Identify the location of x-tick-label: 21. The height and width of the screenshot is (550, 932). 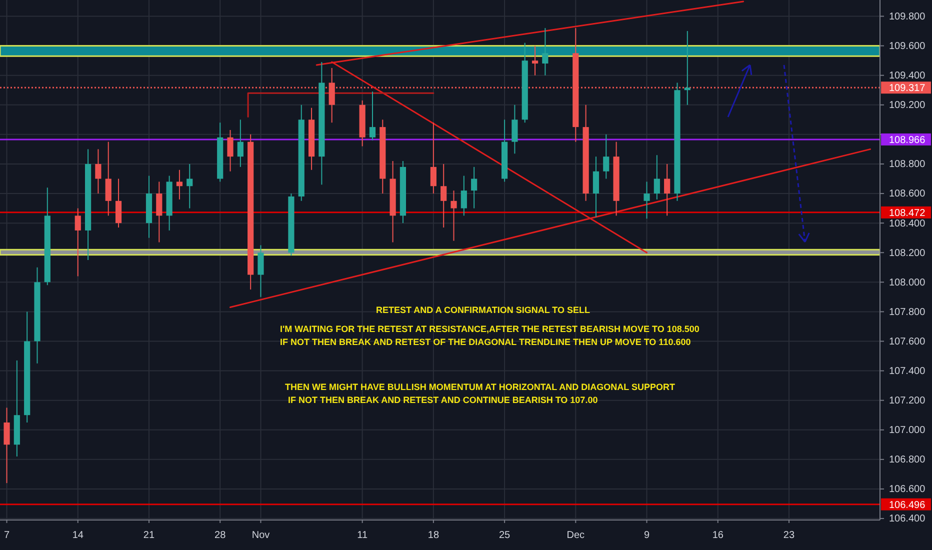
(149, 536).